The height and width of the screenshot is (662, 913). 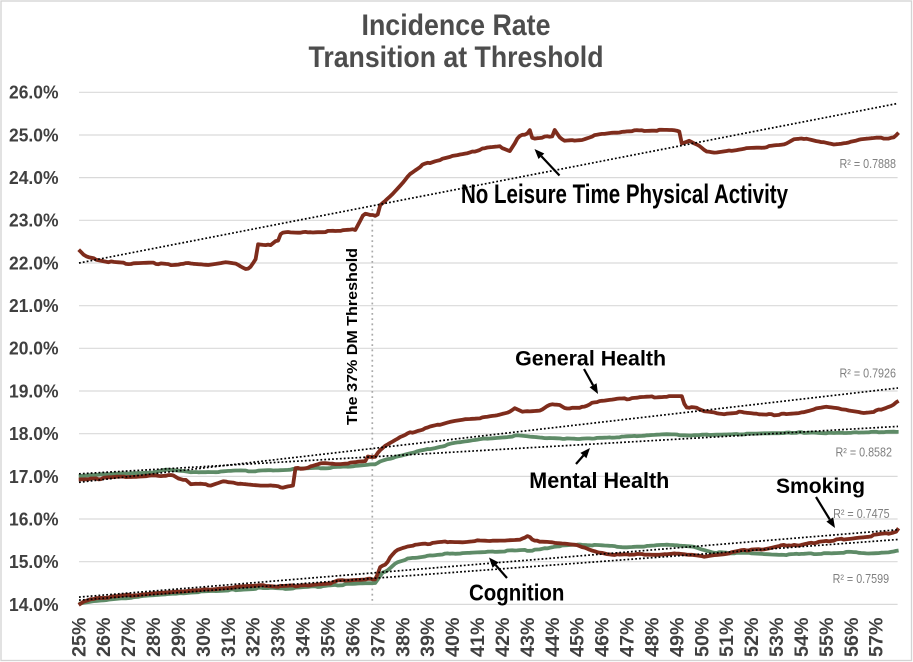 I want to click on svg-text: 44%, so click(x=553, y=638).